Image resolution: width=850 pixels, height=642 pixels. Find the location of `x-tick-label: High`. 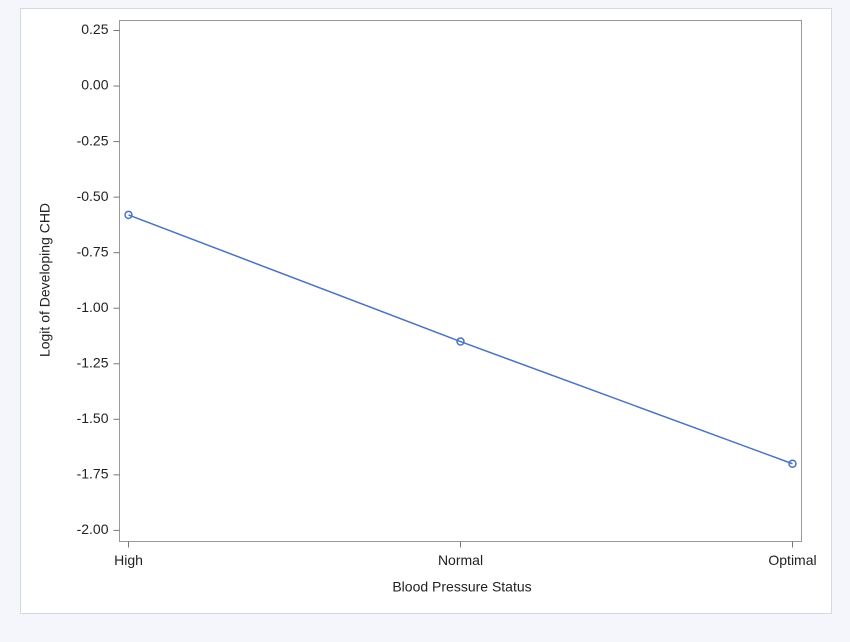

x-tick-label: High is located at coordinates (128, 560).